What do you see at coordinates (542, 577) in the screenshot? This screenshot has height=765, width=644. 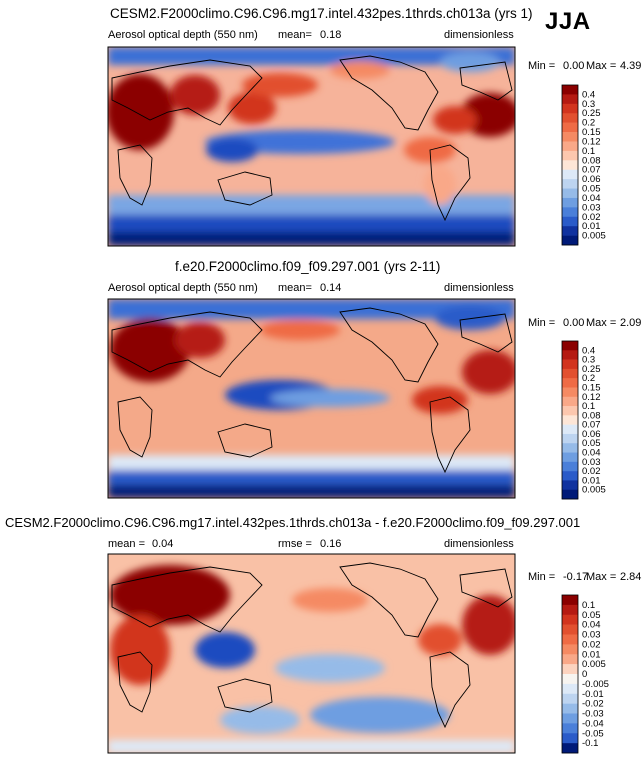 I see `panel3-min-label: Min =` at bounding box center [542, 577].